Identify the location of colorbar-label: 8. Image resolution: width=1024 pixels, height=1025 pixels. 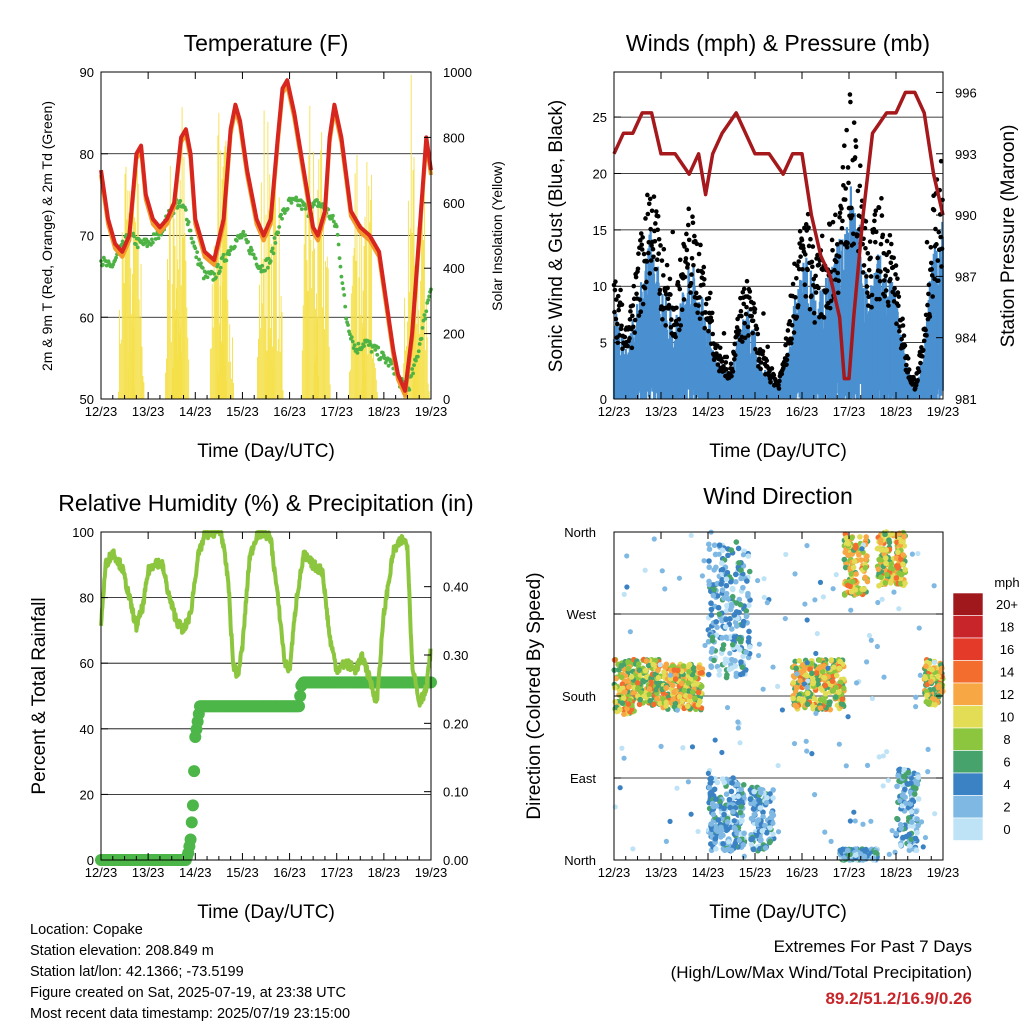
(1006, 739).